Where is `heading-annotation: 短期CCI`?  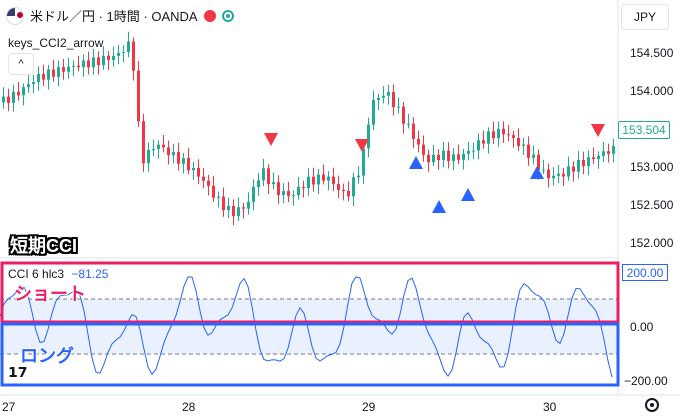
heading-annotation: 短期CCI is located at coordinates (43, 246).